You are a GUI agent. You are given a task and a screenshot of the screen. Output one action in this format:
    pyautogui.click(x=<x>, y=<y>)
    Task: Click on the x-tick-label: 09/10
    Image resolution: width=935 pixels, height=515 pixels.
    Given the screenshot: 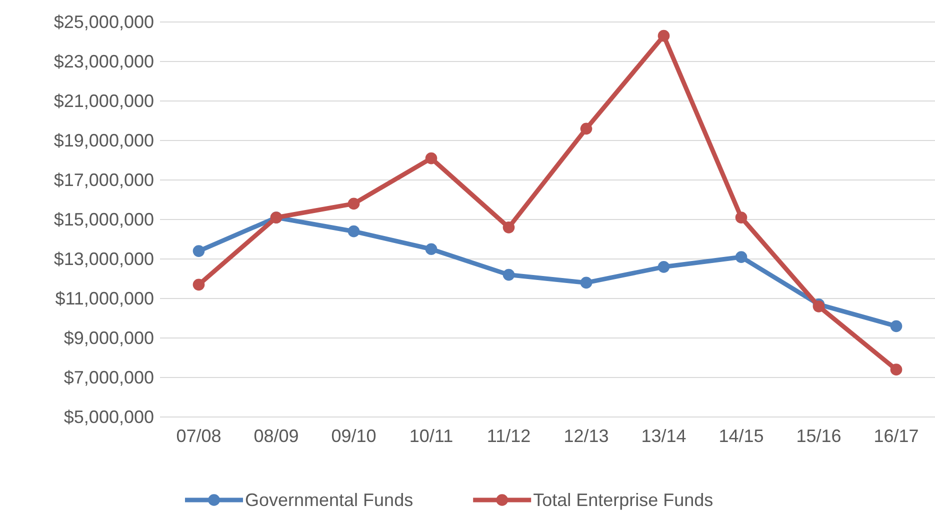 What is the action you would take?
    pyautogui.click(x=353, y=436)
    